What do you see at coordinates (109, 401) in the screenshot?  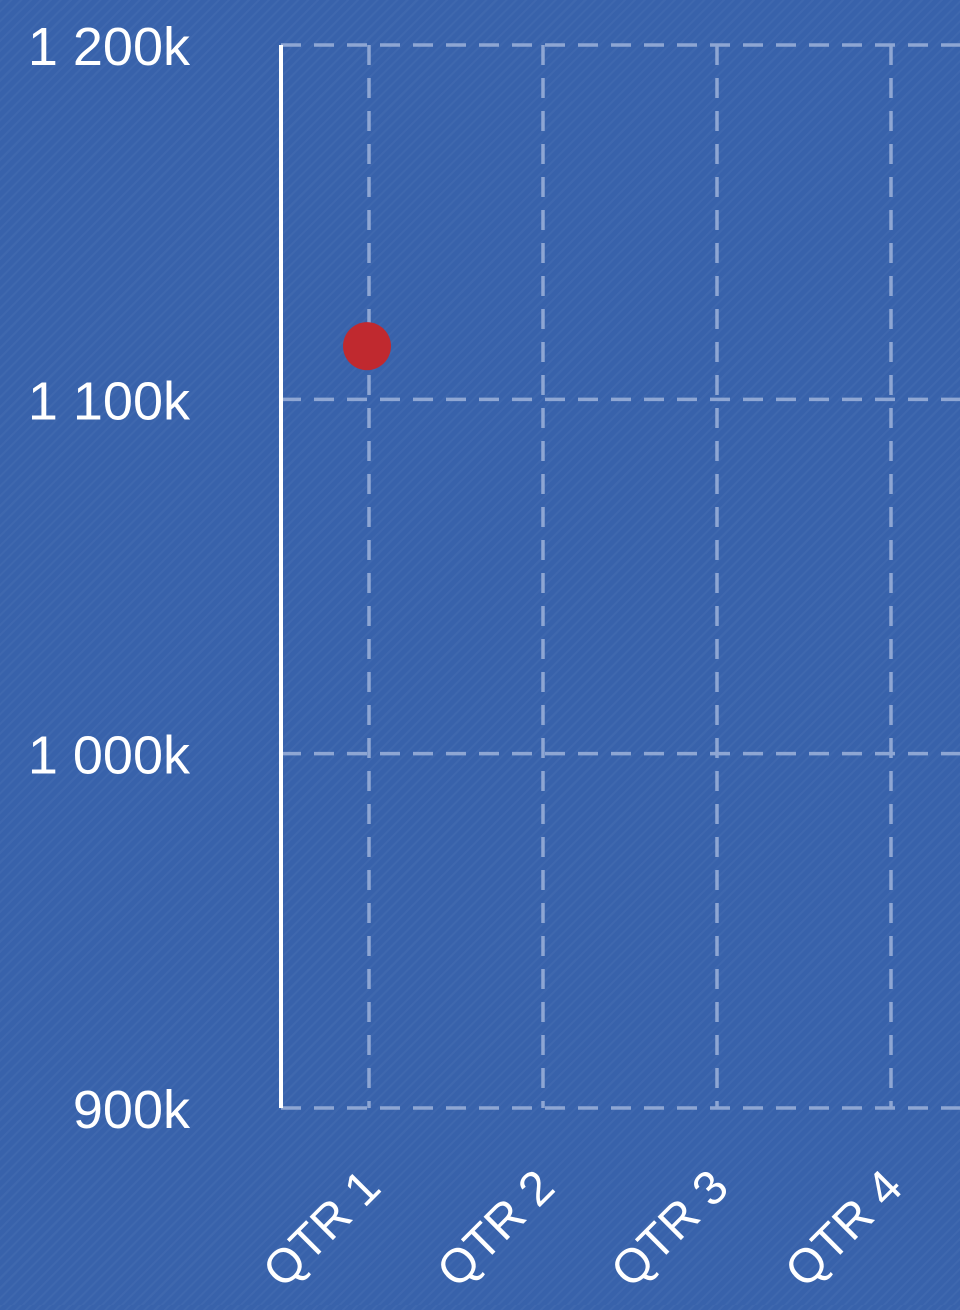 I see `y-tick-label: 1 100k` at bounding box center [109, 401].